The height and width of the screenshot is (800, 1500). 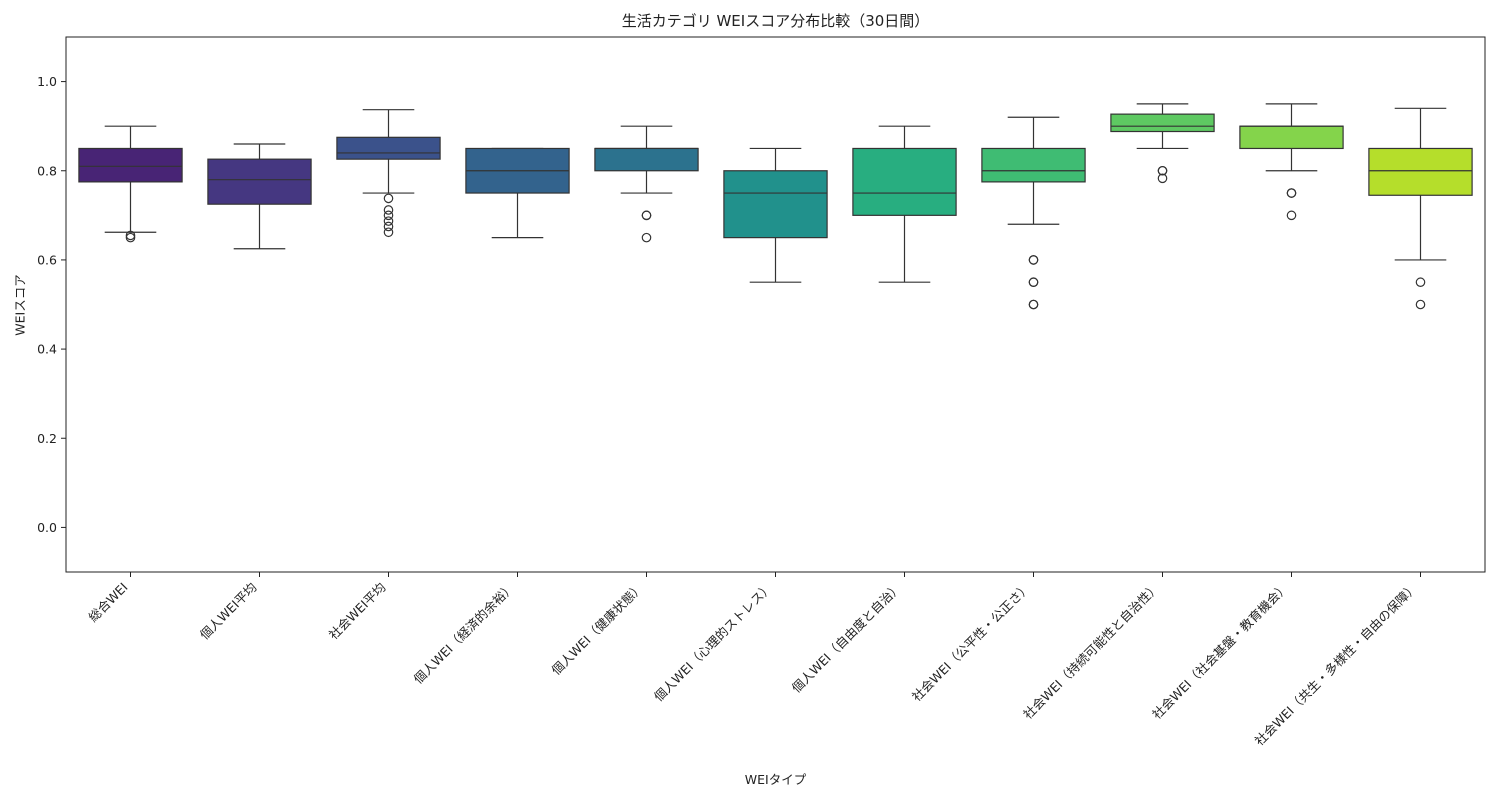 I want to click on y-tick-label: 0.4, so click(x=47, y=349).